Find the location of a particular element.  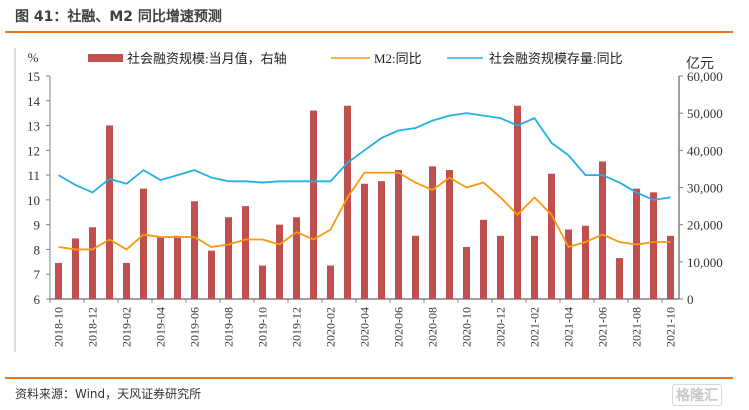

x-tick-label: 2021-08 is located at coordinates (637, 327).